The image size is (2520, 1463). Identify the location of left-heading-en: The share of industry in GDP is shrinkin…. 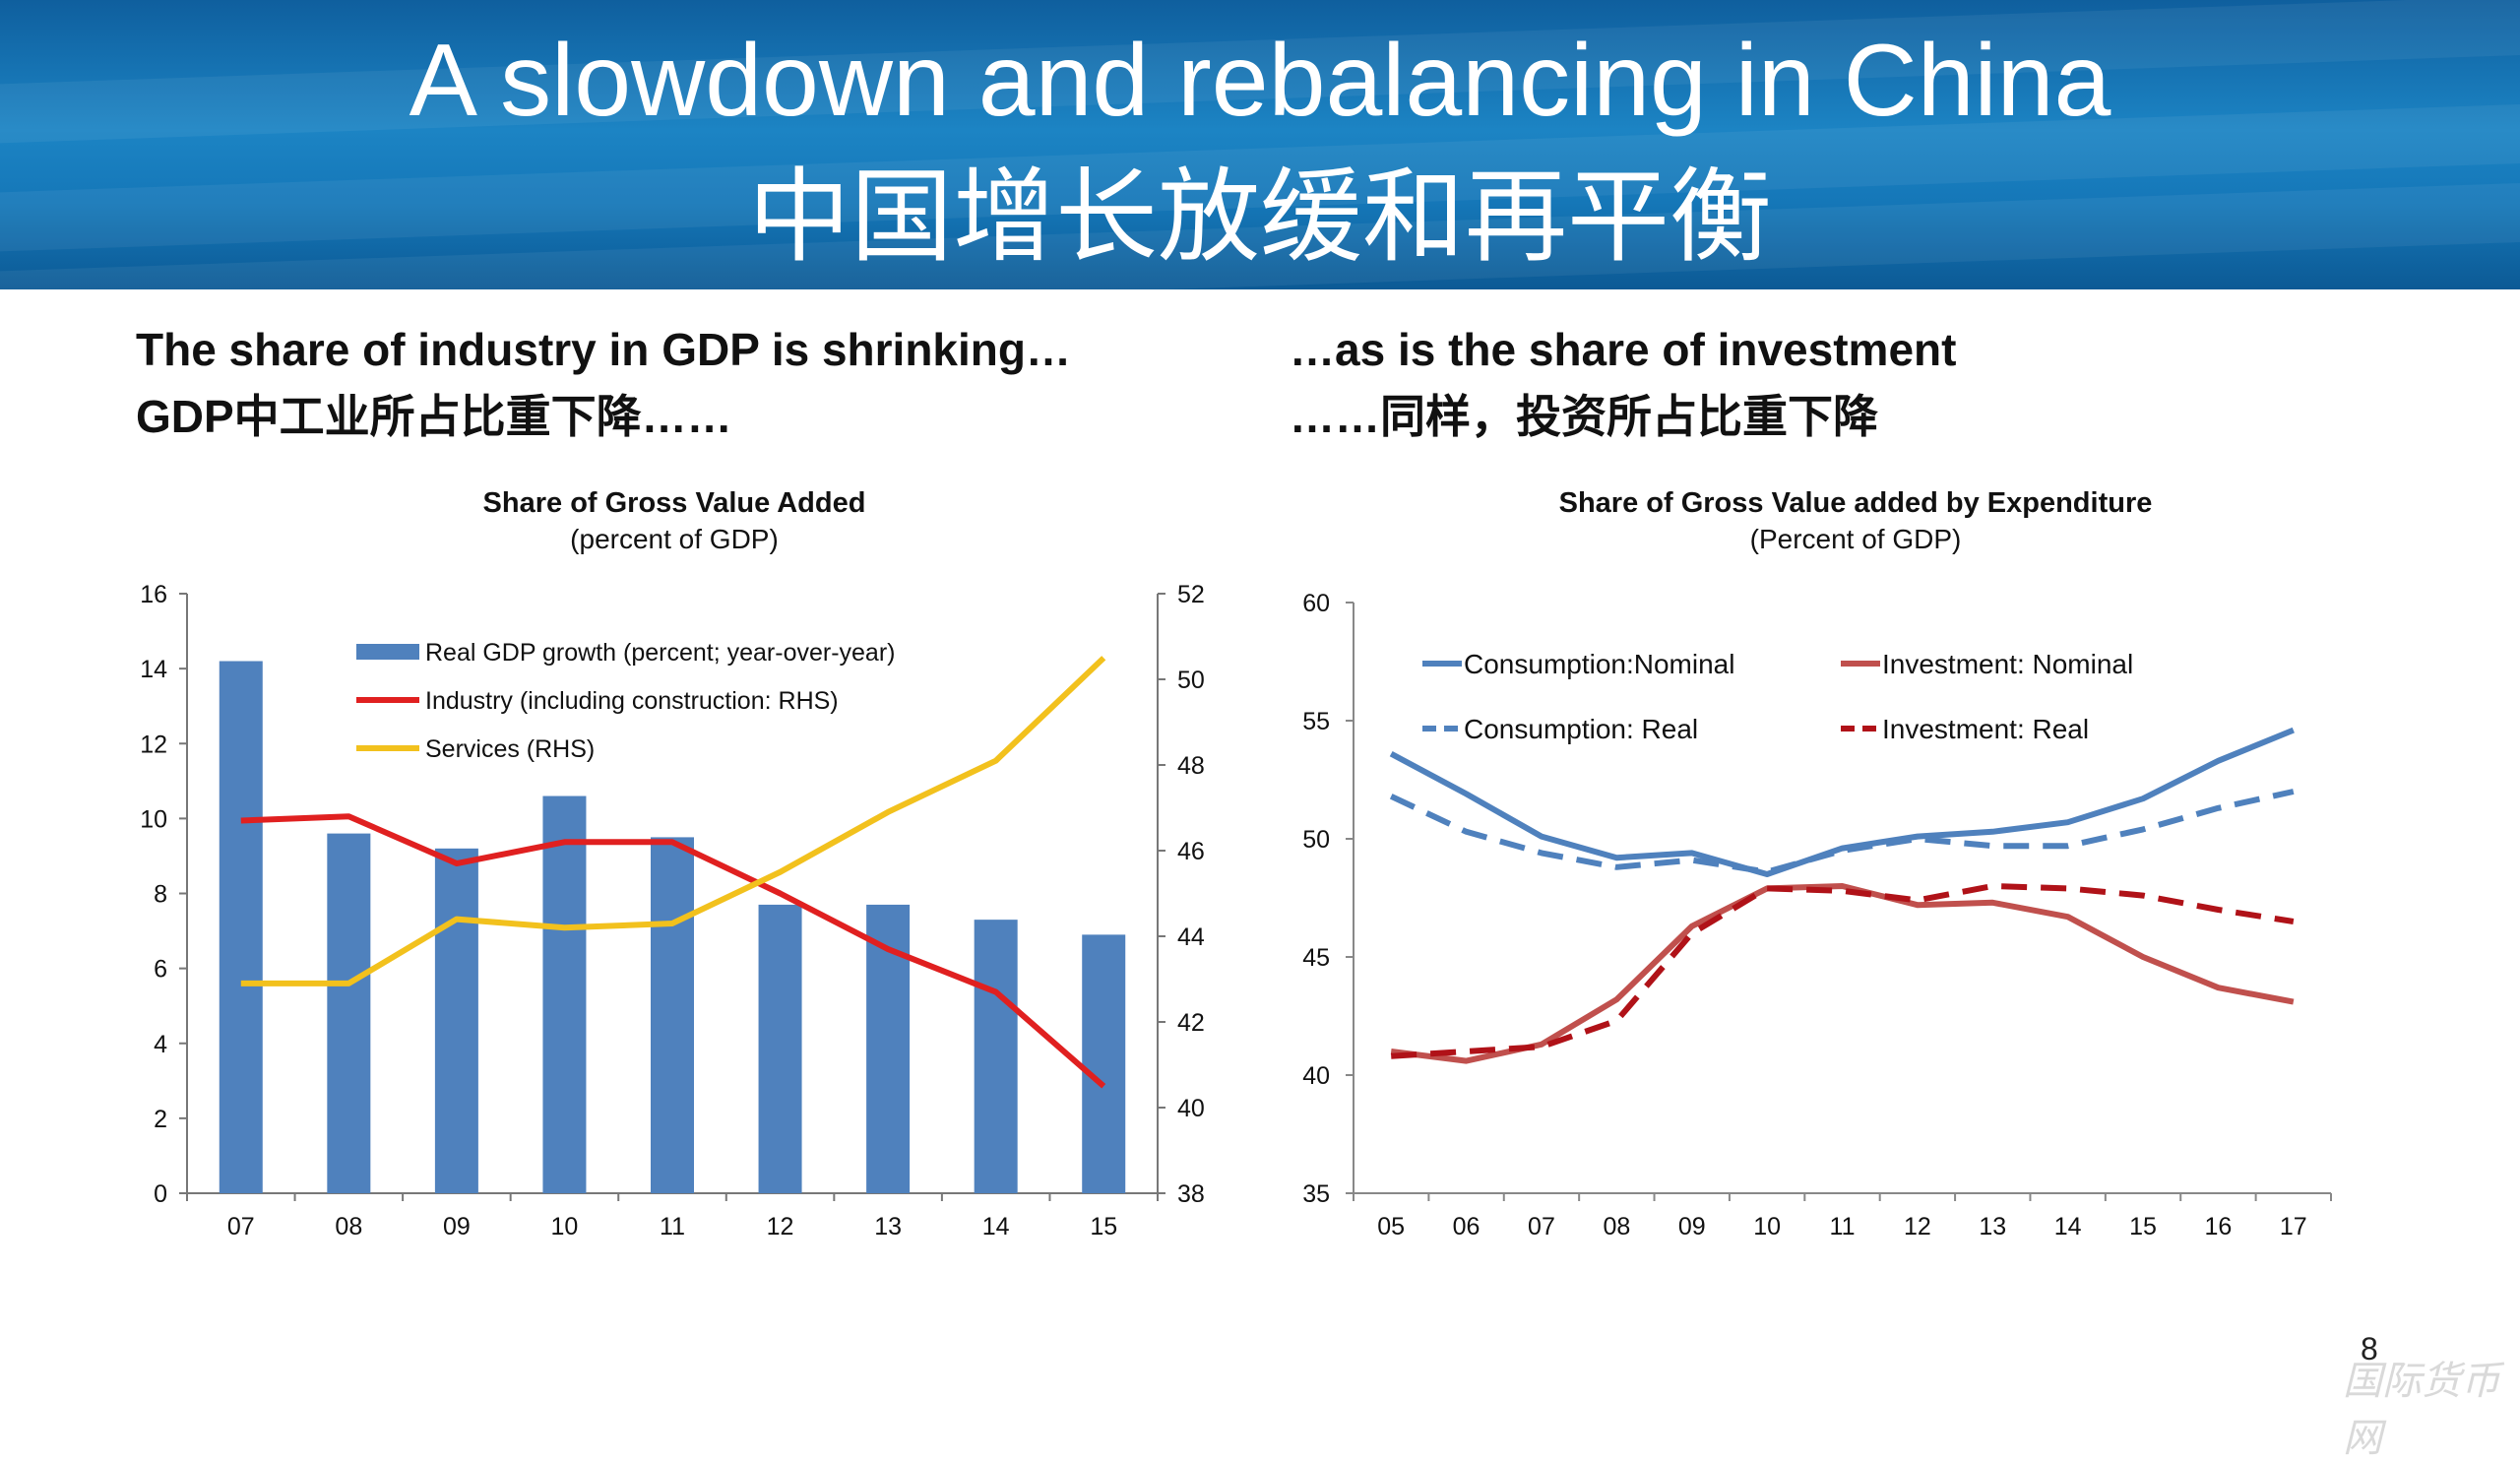
(603, 349).